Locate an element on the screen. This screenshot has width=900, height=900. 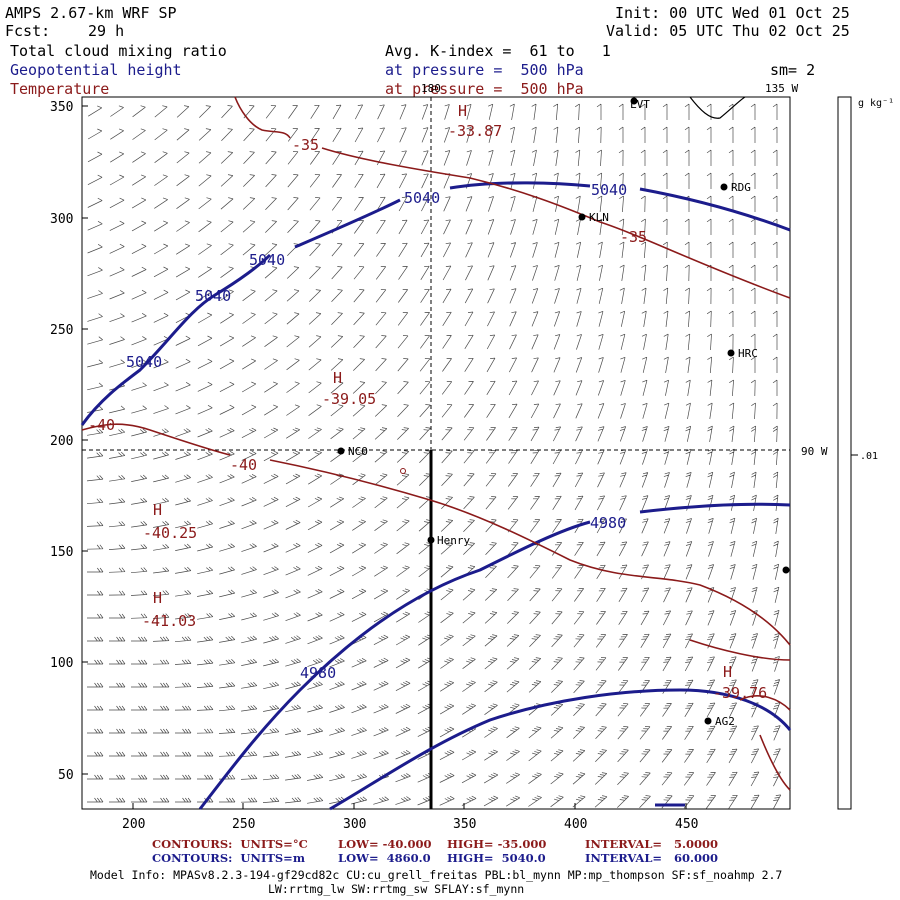
station-label-lvt: LVT is located at coordinates (640, 104).